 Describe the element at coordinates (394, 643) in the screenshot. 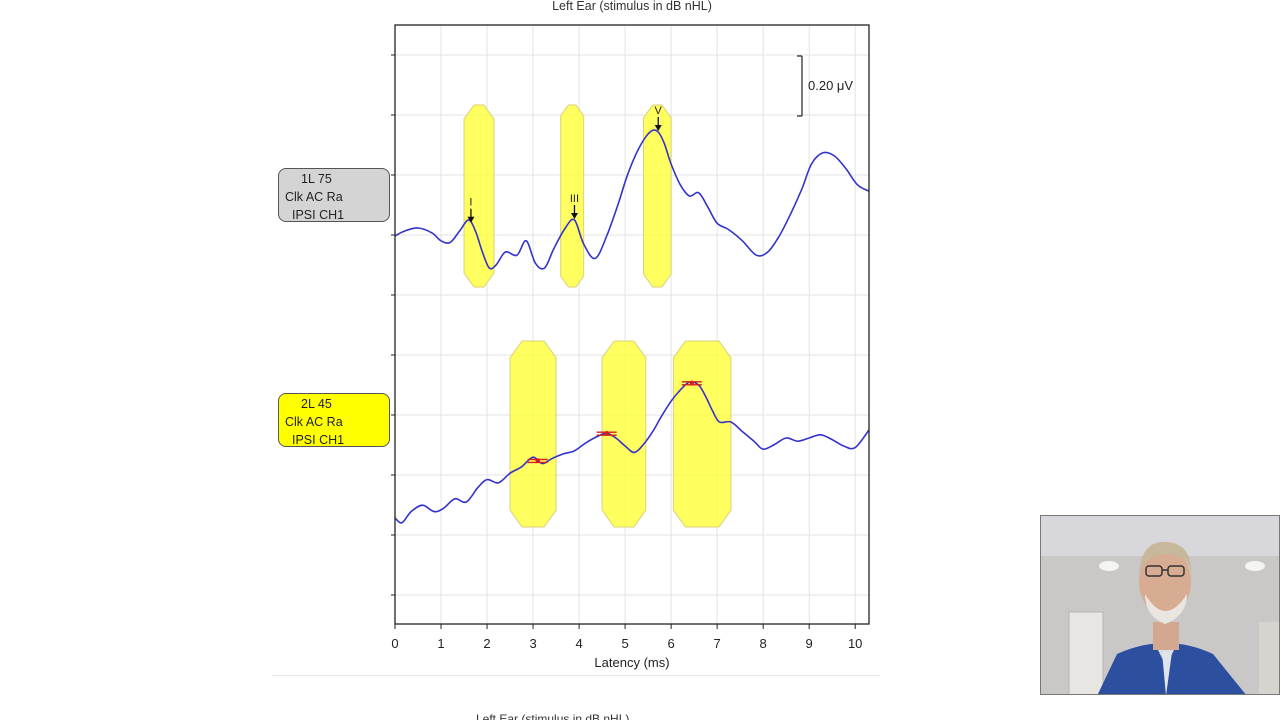

I see `x-tick-label: 0` at that location.